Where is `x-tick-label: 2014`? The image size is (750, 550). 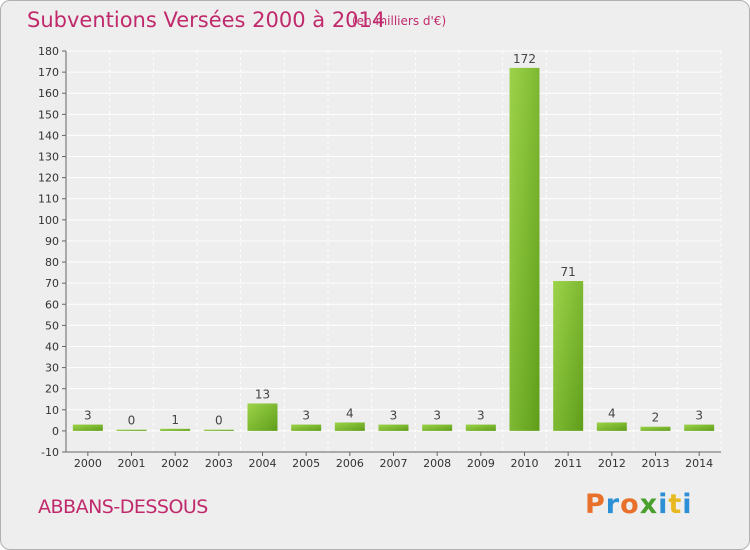
x-tick-label: 2014 is located at coordinates (699, 463).